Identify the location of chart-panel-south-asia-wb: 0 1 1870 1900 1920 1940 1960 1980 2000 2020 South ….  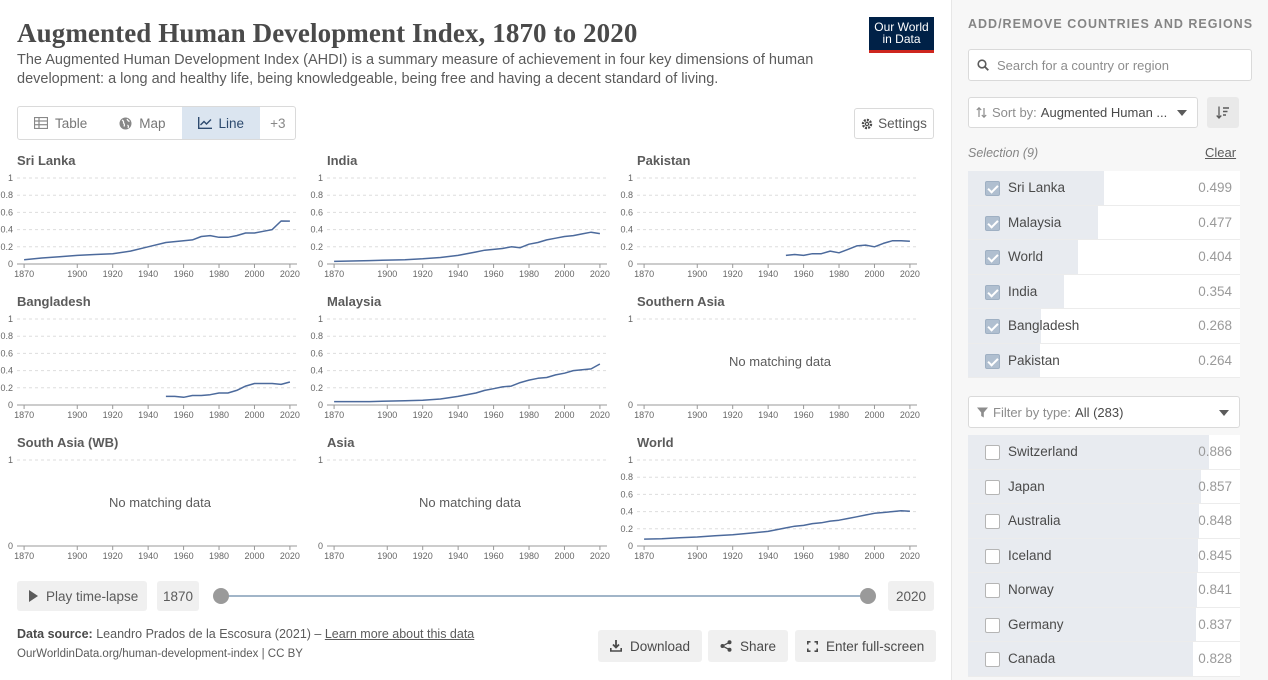
(150, 500).